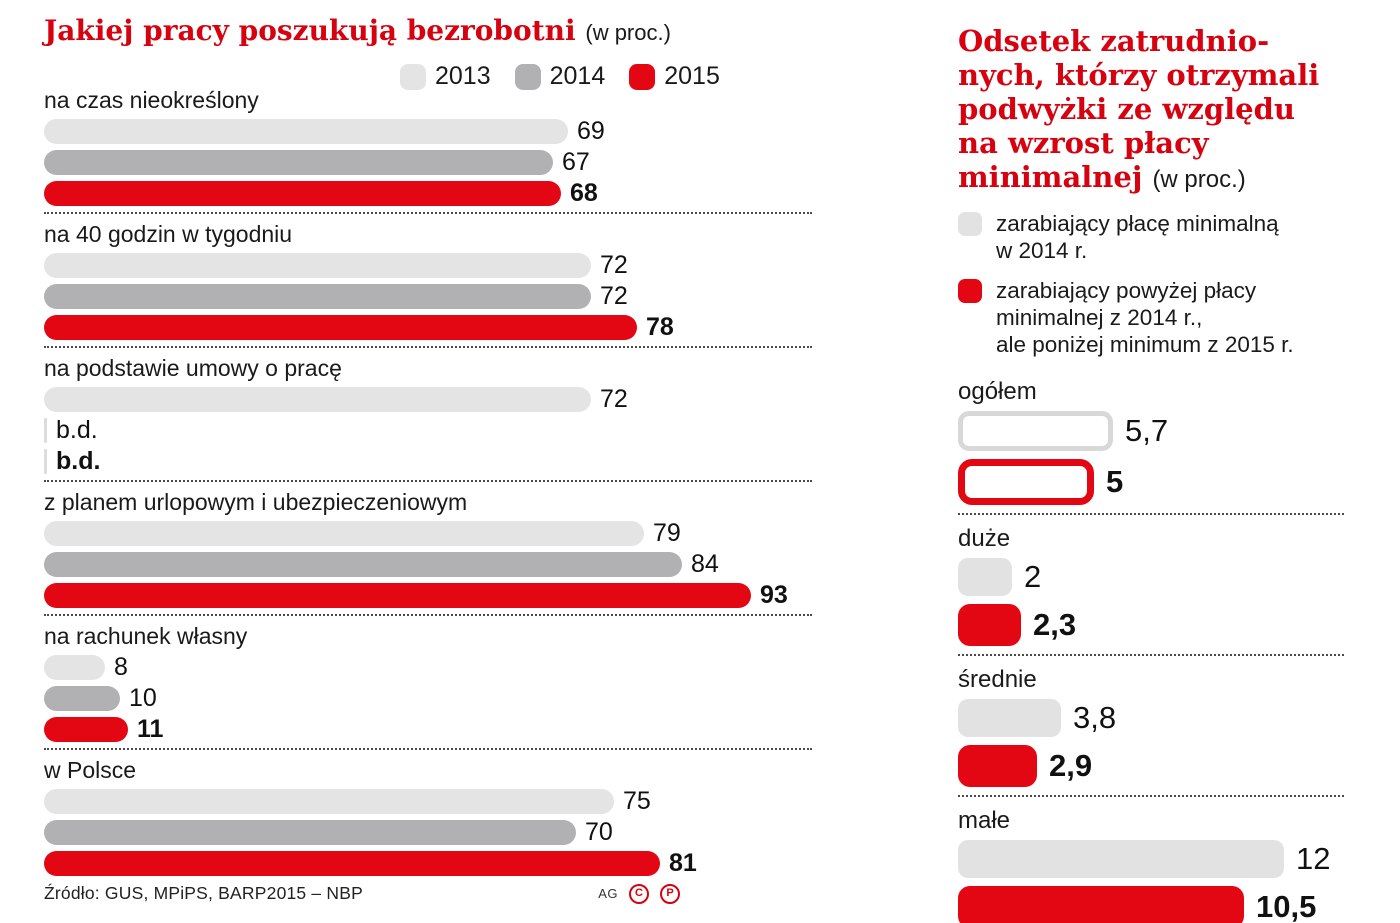 The image size is (1400, 923). I want to click on value-label: 12, so click(1313, 858).